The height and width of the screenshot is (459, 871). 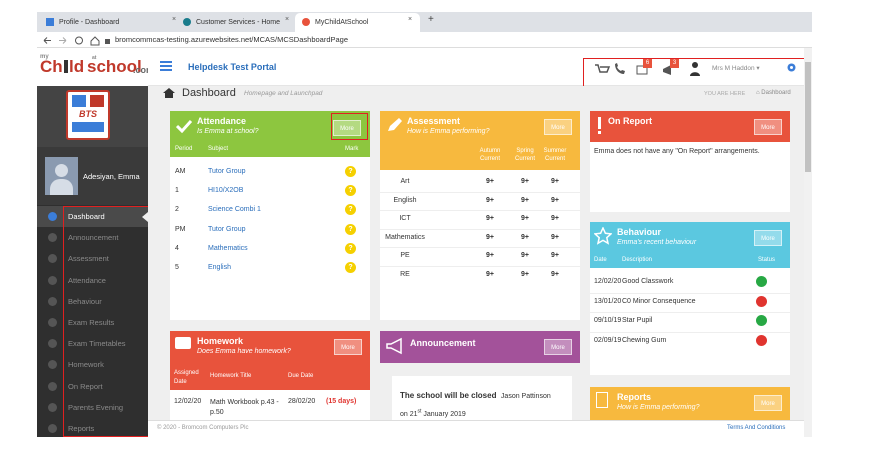 What do you see at coordinates (219, 267) in the screenshot?
I see `subject-link: English` at bounding box center [219, 267].